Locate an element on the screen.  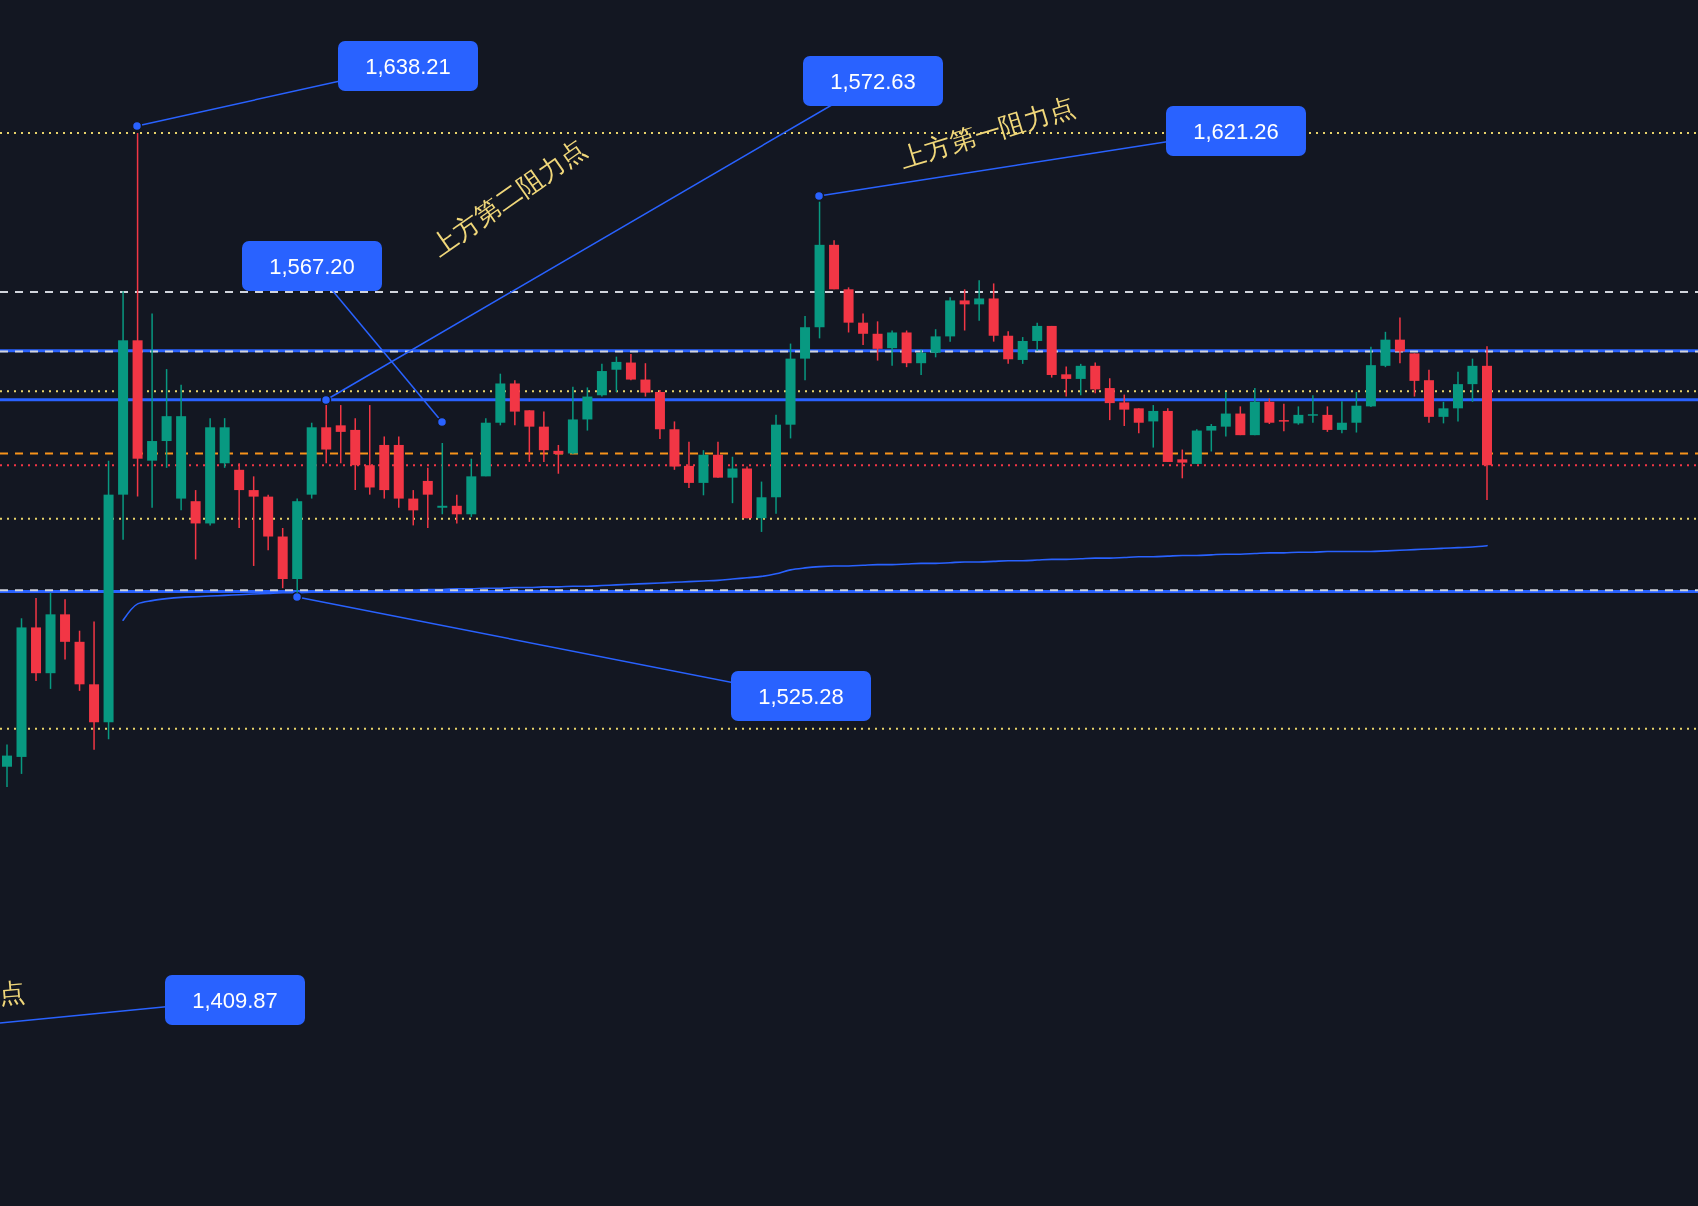
annotation: 上方第一阻力点 is located at coordinates (987, 132).